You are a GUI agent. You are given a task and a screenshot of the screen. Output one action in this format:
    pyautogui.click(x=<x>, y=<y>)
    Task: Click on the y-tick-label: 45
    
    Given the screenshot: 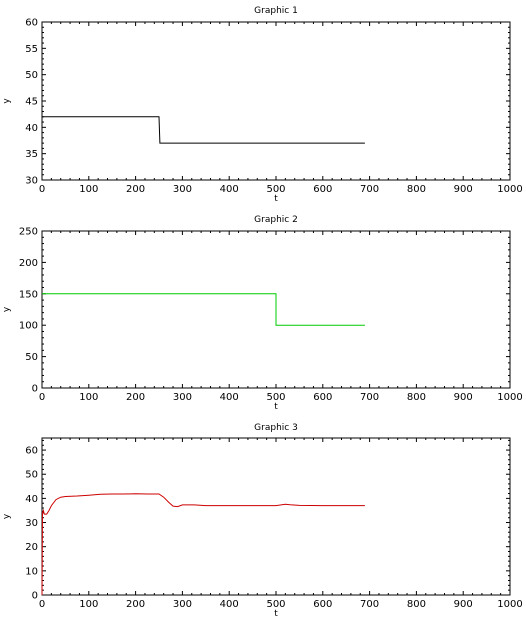 What is the action you would take?
    pyautogui.click(x=31, y=102)
    